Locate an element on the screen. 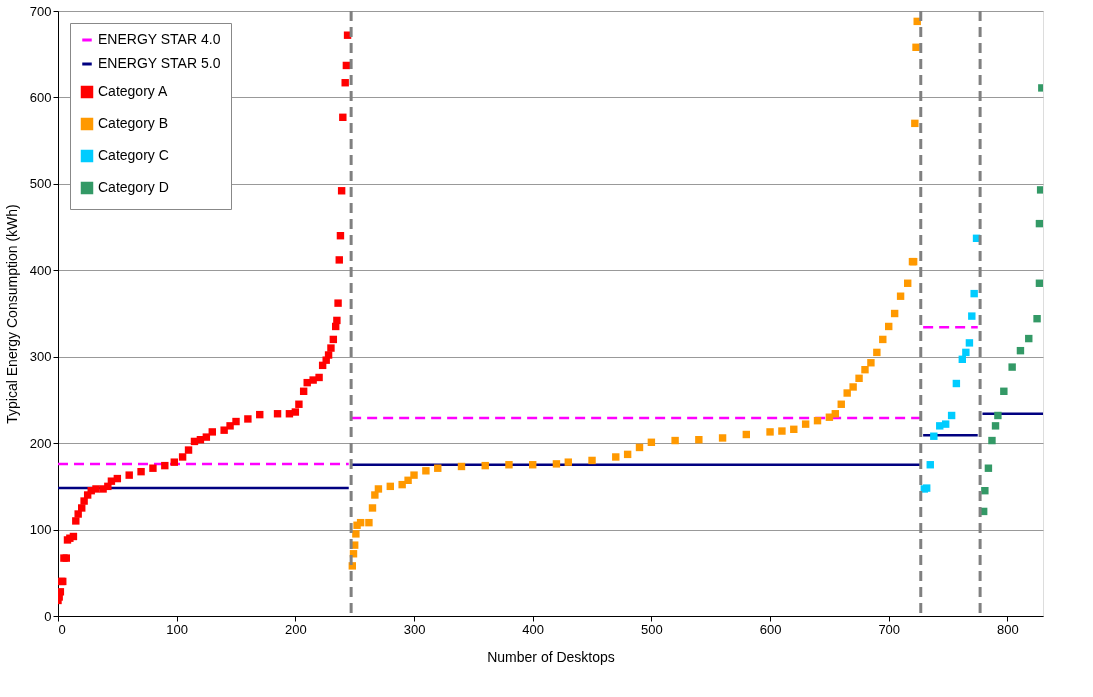  x-tick-label: 300 is located at coordinates (414, 629).